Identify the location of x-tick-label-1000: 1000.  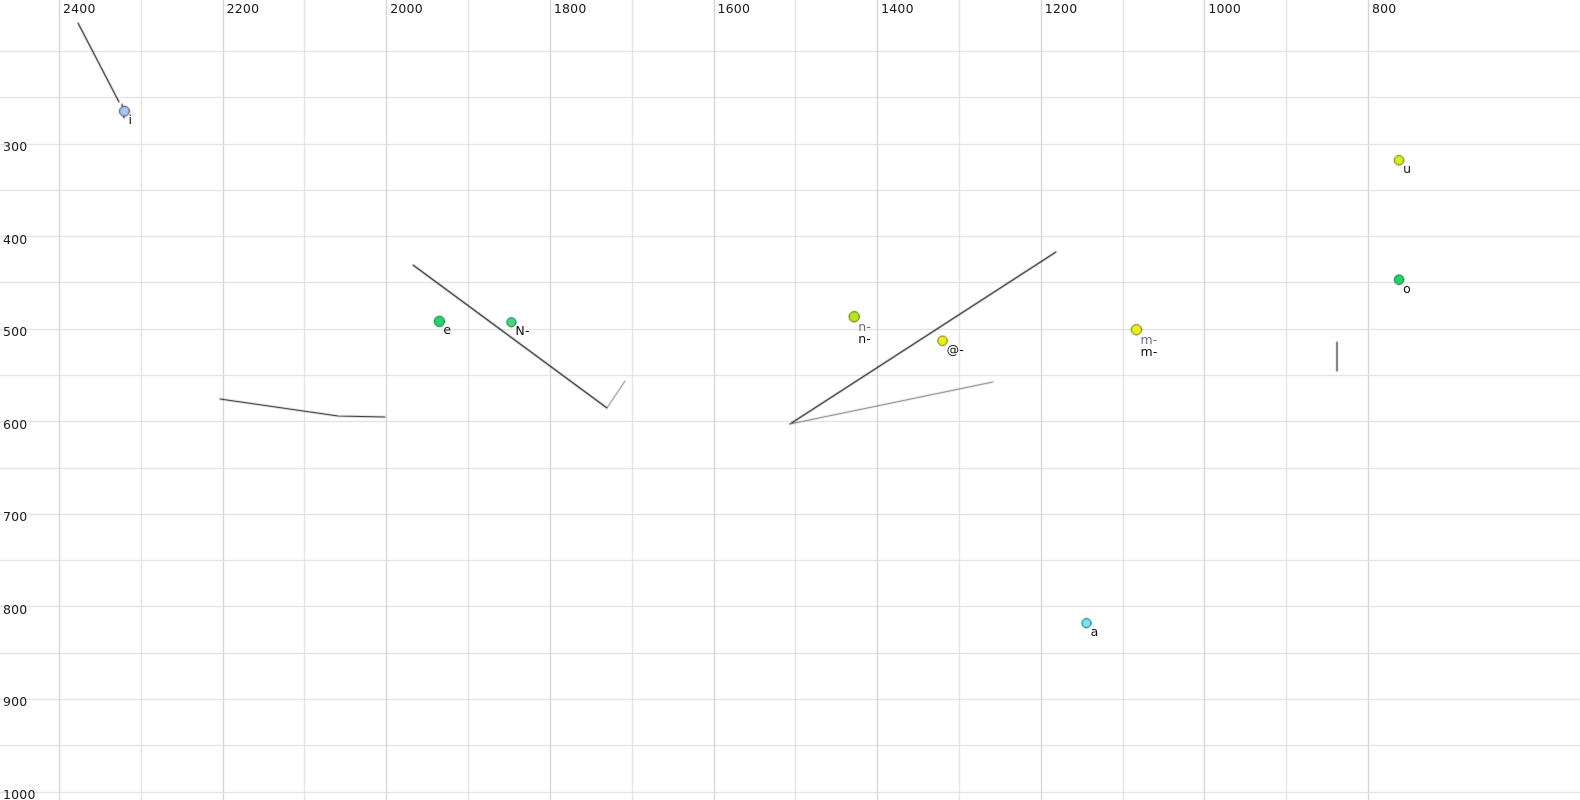
(1224, 8).